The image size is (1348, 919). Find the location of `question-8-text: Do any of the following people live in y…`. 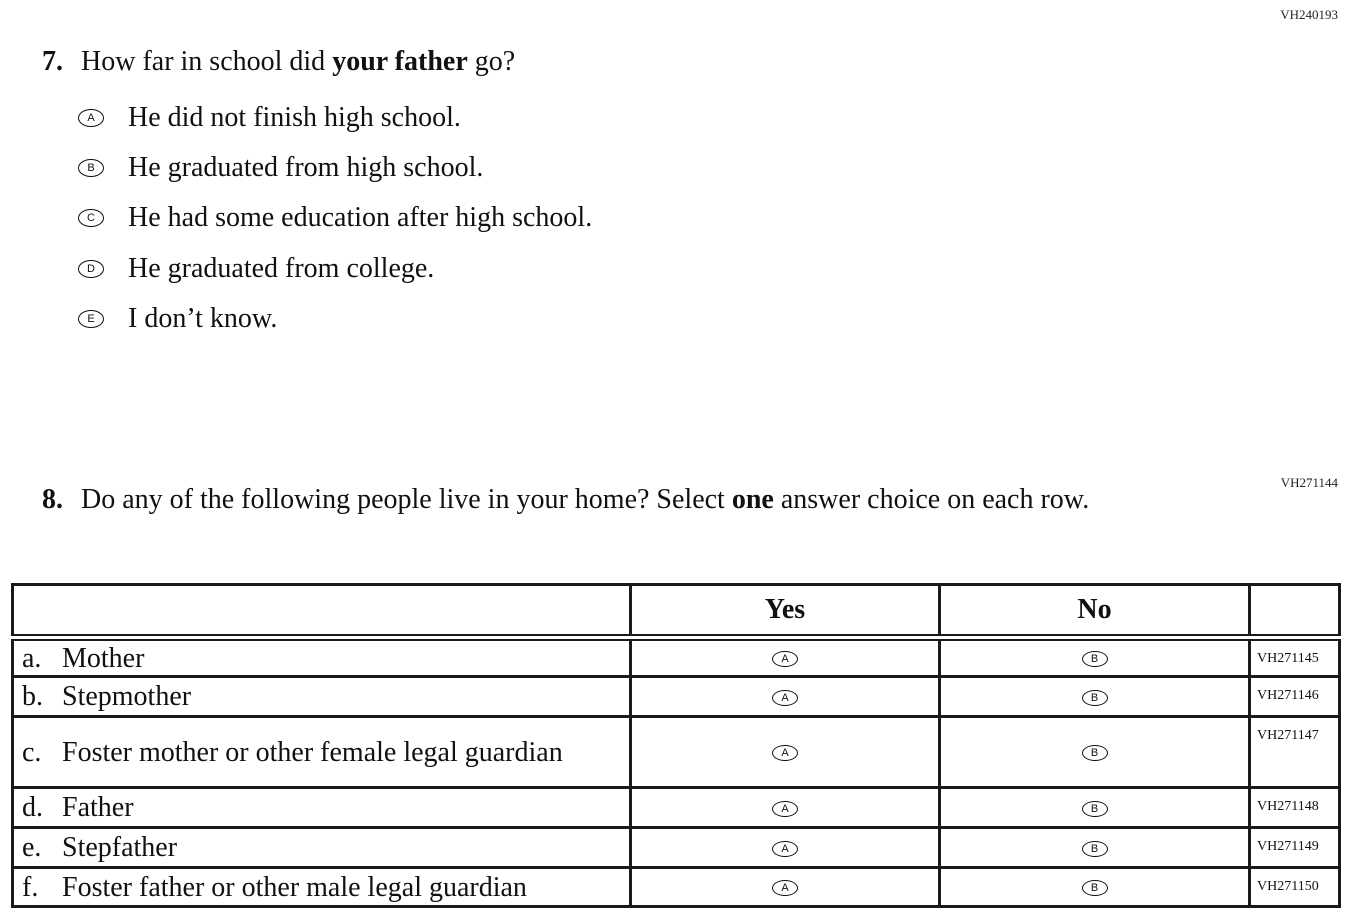

question-8-text: Do any of the following people live in y… is located at coordinates (631, 499).